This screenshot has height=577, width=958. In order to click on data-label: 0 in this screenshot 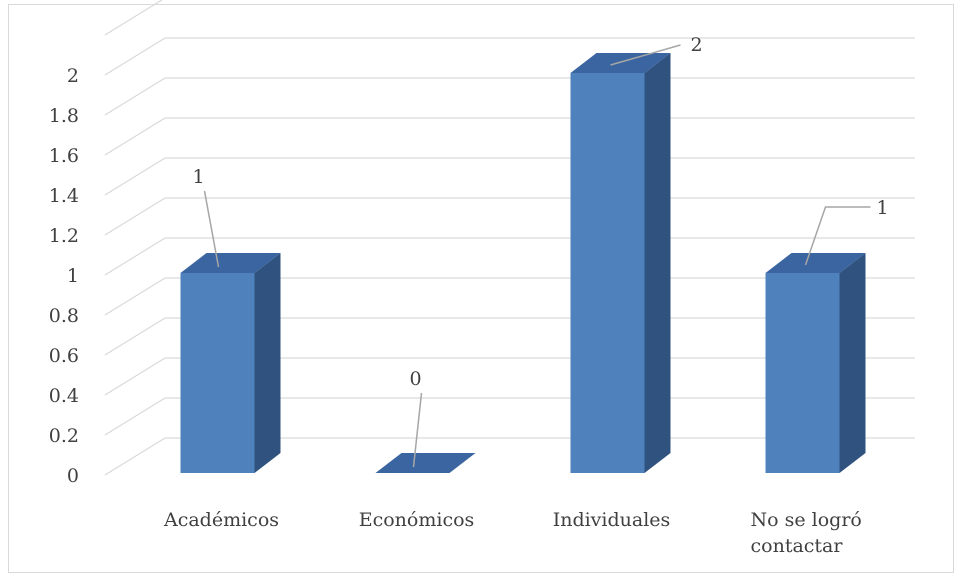, I will do `click(415, 379)`.